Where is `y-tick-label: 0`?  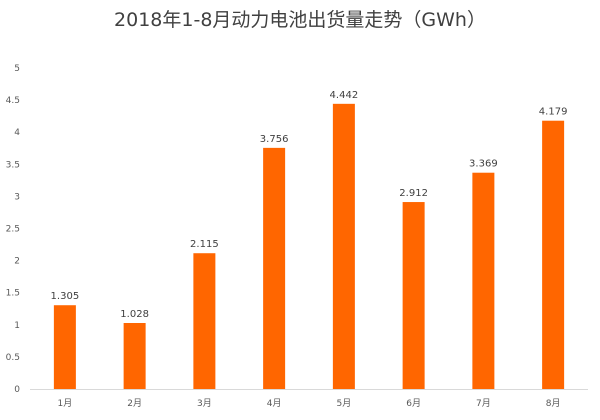 y-tick-label: 0 is located at coordinates (17, 390).